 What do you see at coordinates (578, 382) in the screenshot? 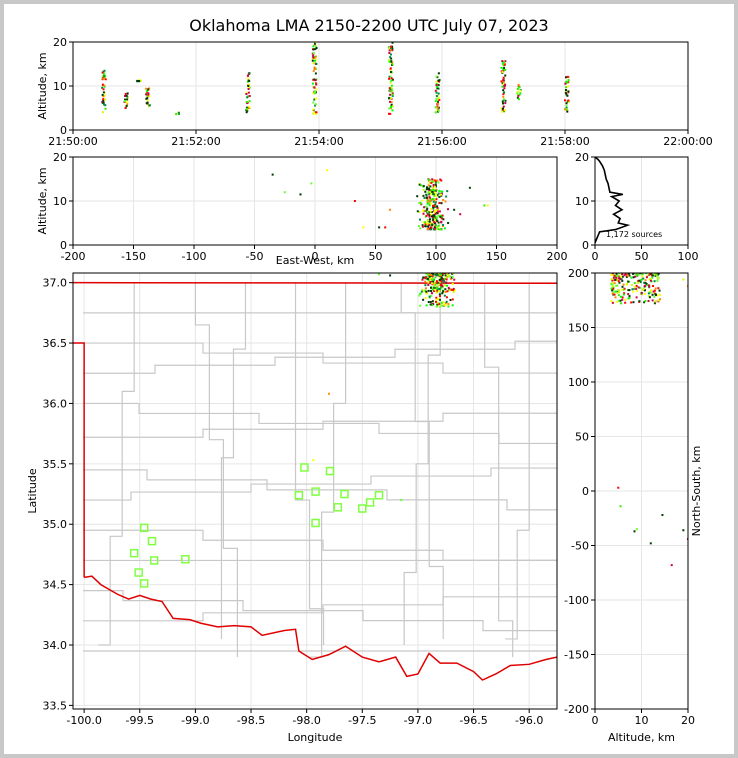
I see `north-south-tick-label: 100` at bounding box center [578, 382].